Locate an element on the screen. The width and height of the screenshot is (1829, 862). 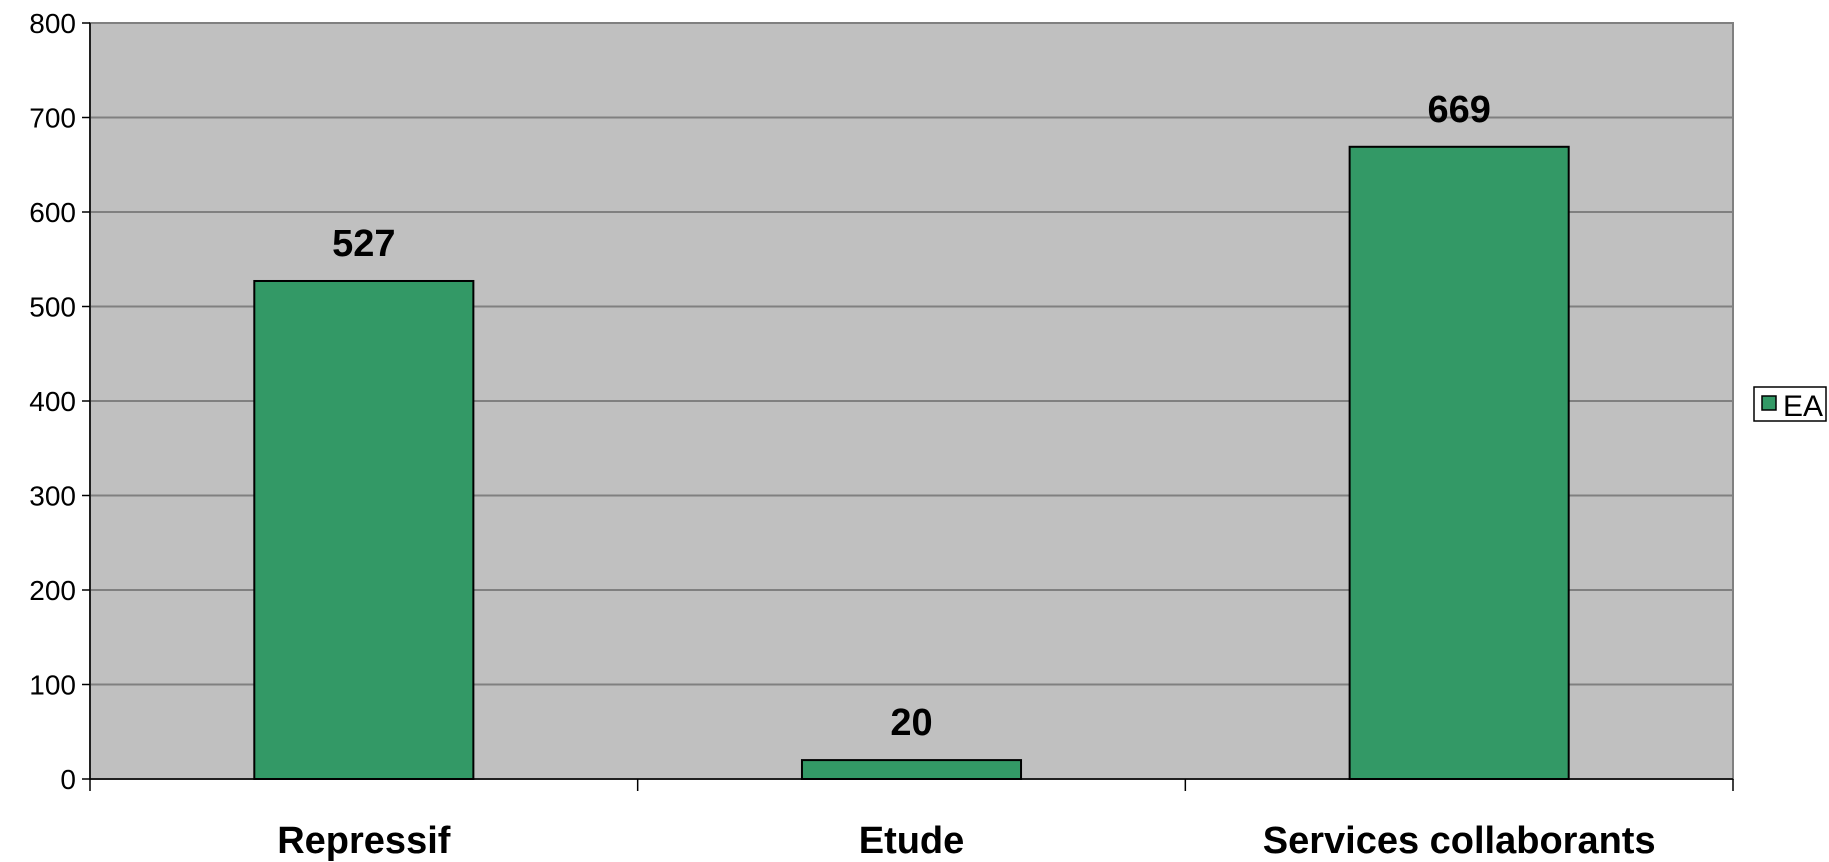
y-tick-label: 100 is located at coordinates (52, 685).